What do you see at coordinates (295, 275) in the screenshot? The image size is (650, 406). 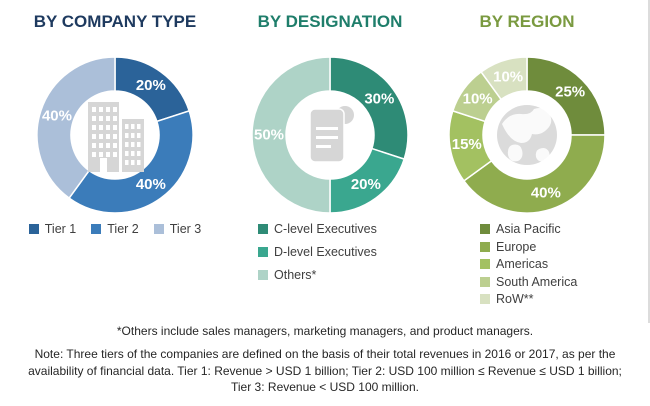 I see `legend-label: Others*` at bounding box center [295, 275].